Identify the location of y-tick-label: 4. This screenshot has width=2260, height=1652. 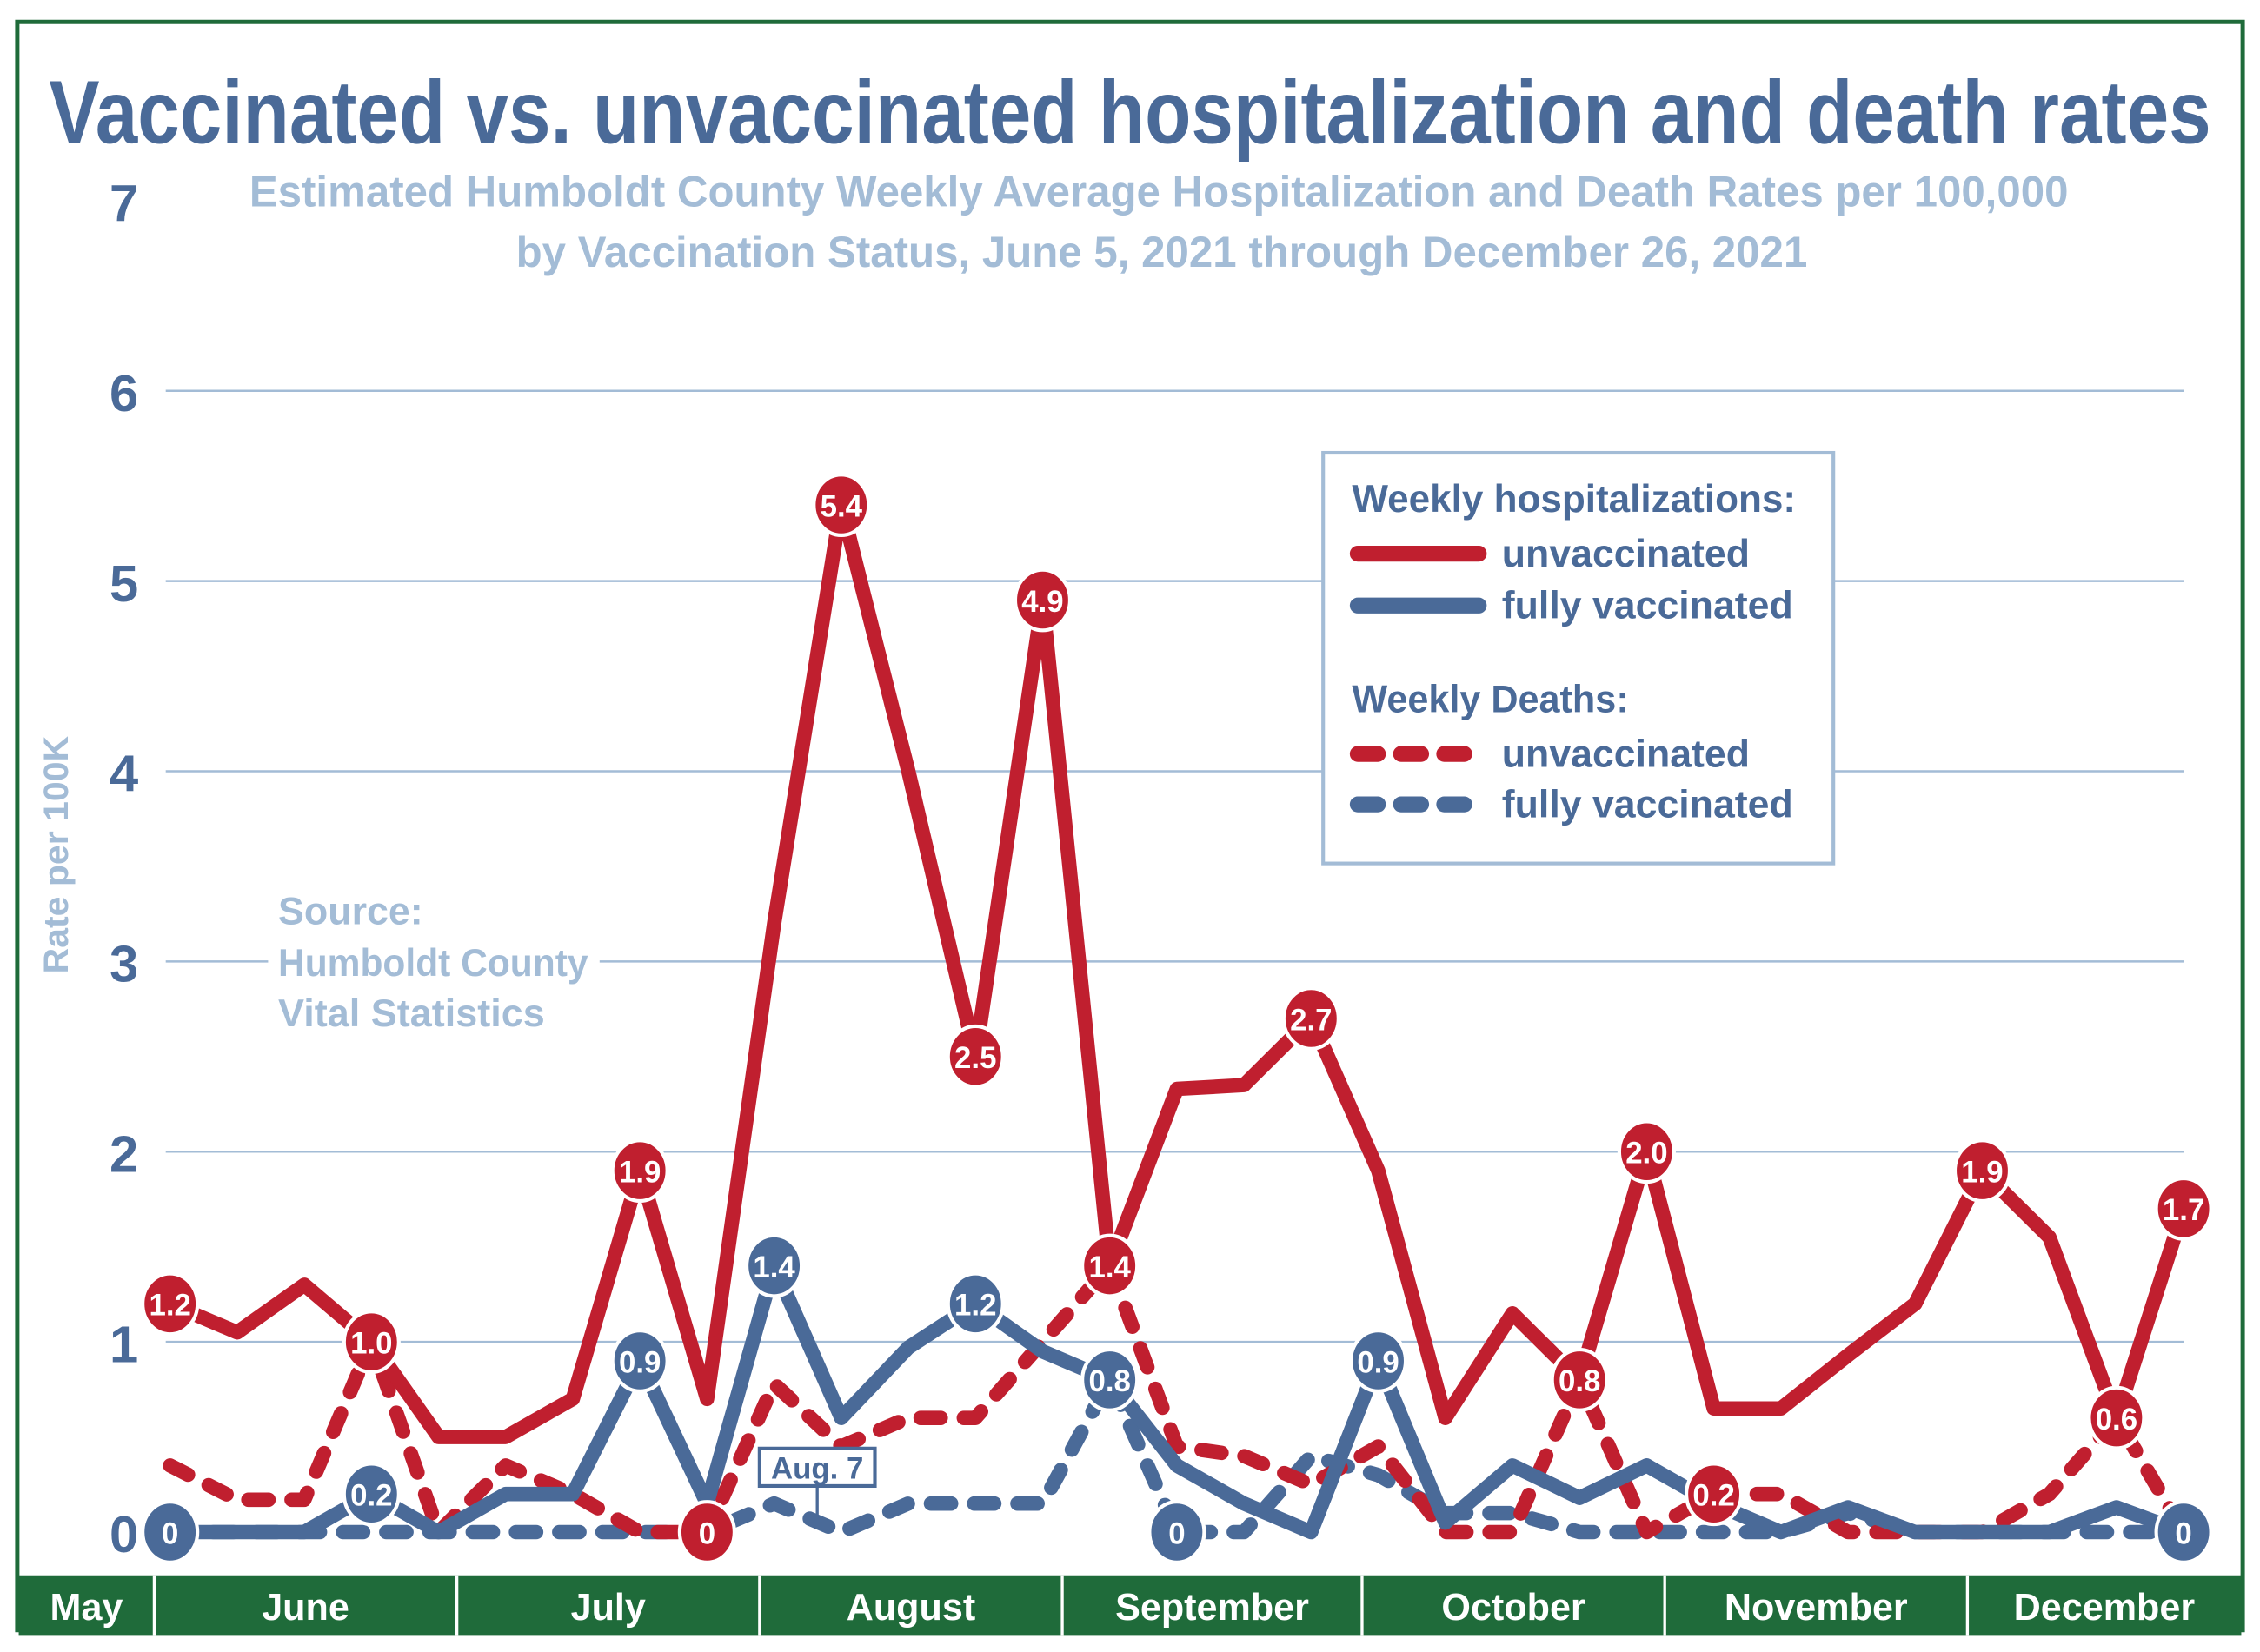
(124, 774).